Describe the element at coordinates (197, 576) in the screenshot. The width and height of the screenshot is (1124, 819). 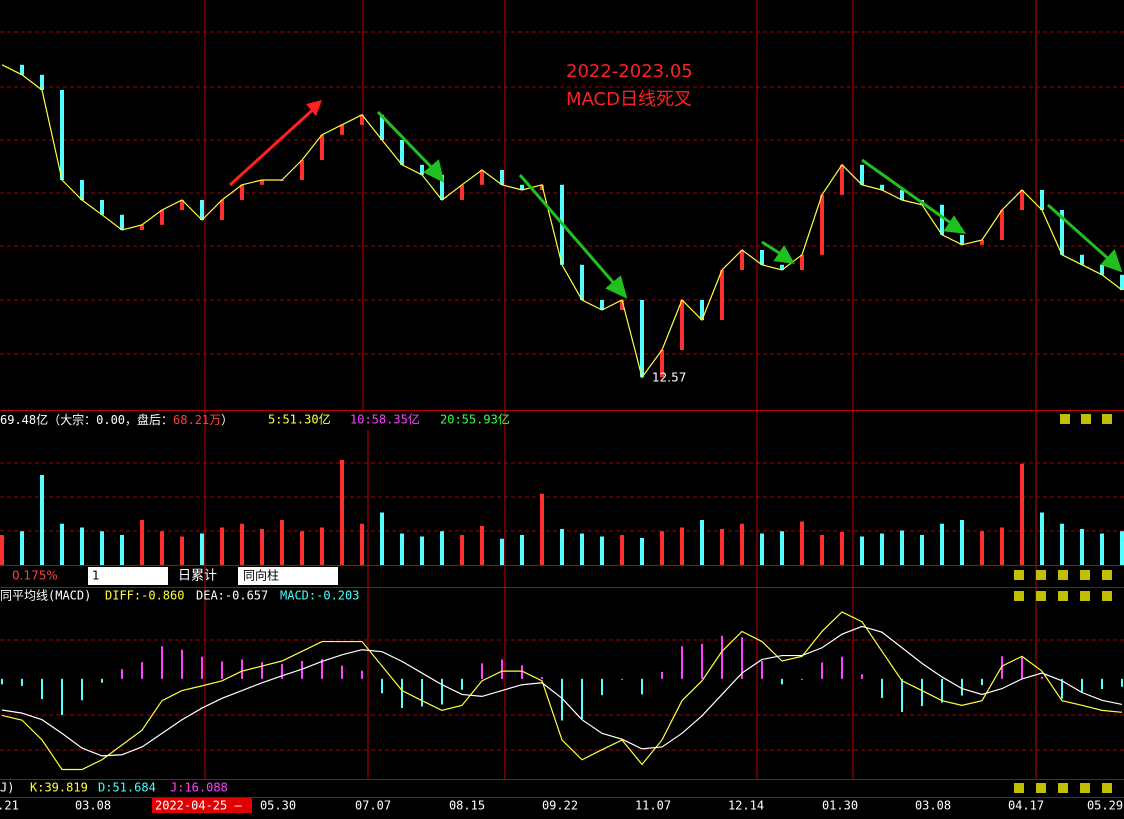
I see `accum: 日累计` at that location.